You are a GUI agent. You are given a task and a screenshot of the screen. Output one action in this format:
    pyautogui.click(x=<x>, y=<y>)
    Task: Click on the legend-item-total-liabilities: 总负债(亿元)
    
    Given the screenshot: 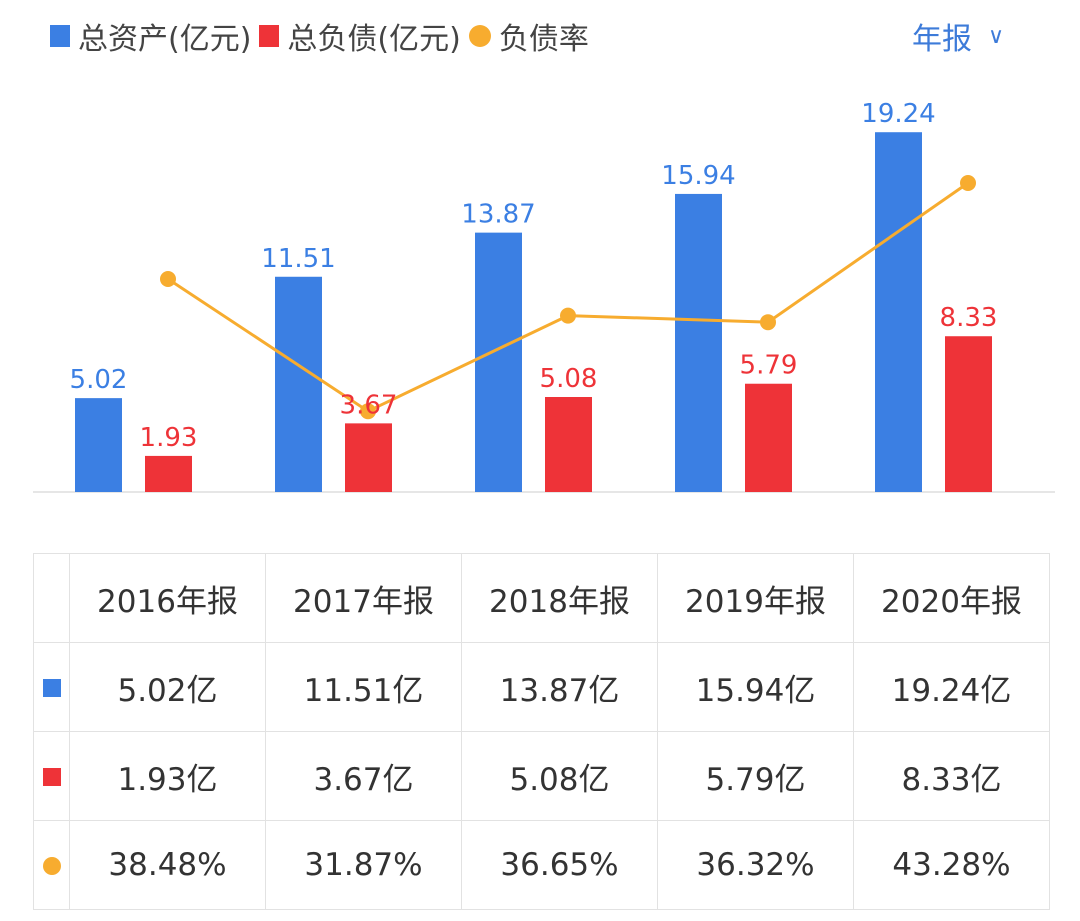 What is the action you would take?
    pyautogui.click(x=360, y=36)
    